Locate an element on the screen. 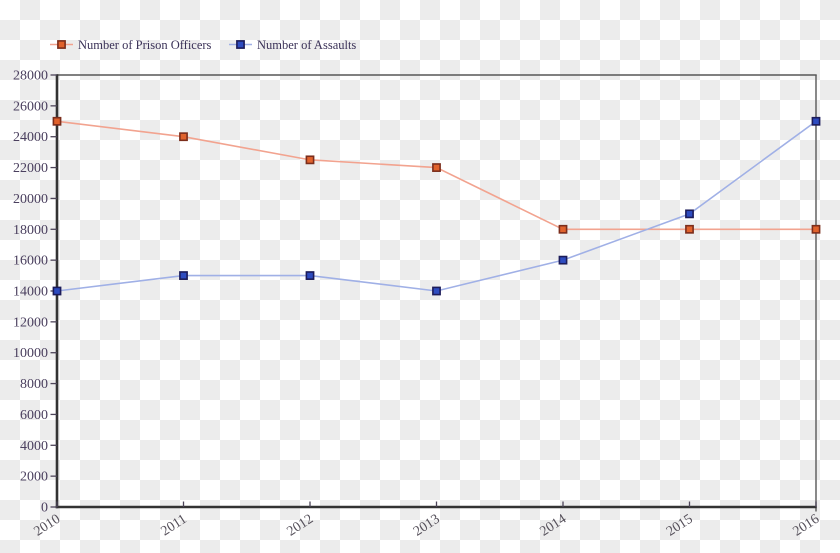 The width and height of the screenshot is (840, 553). y-tick-label: 28000 is located at coordinates (30, 76).